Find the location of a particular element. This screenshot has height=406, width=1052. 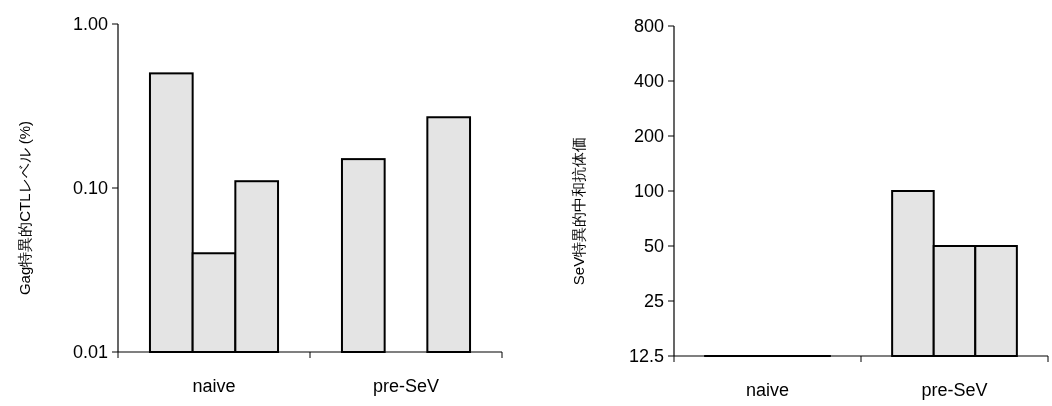

y-tick-label: 1.00 is located at coordinates (90, 24).